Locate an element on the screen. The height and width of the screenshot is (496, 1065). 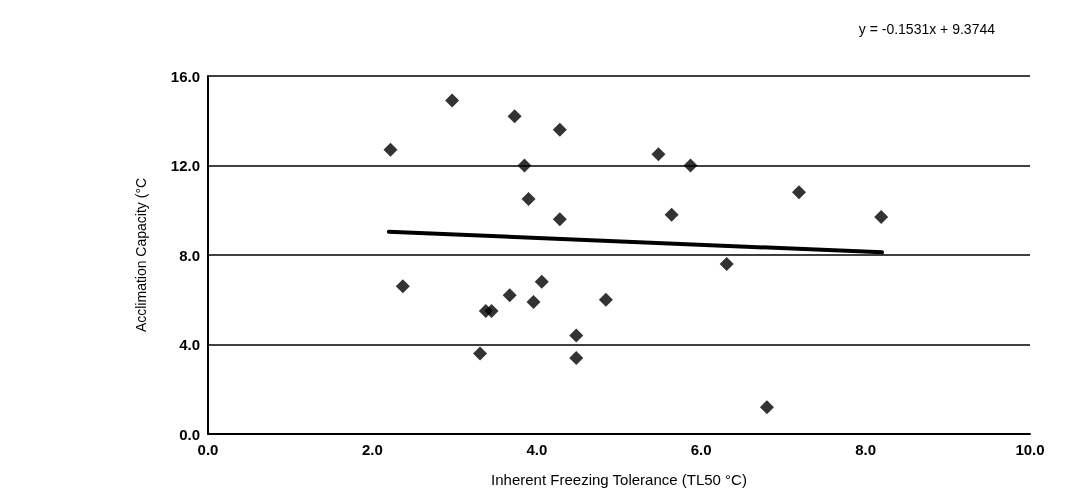
x-tick-label: 6.0 is located at coordinates (701, 449).